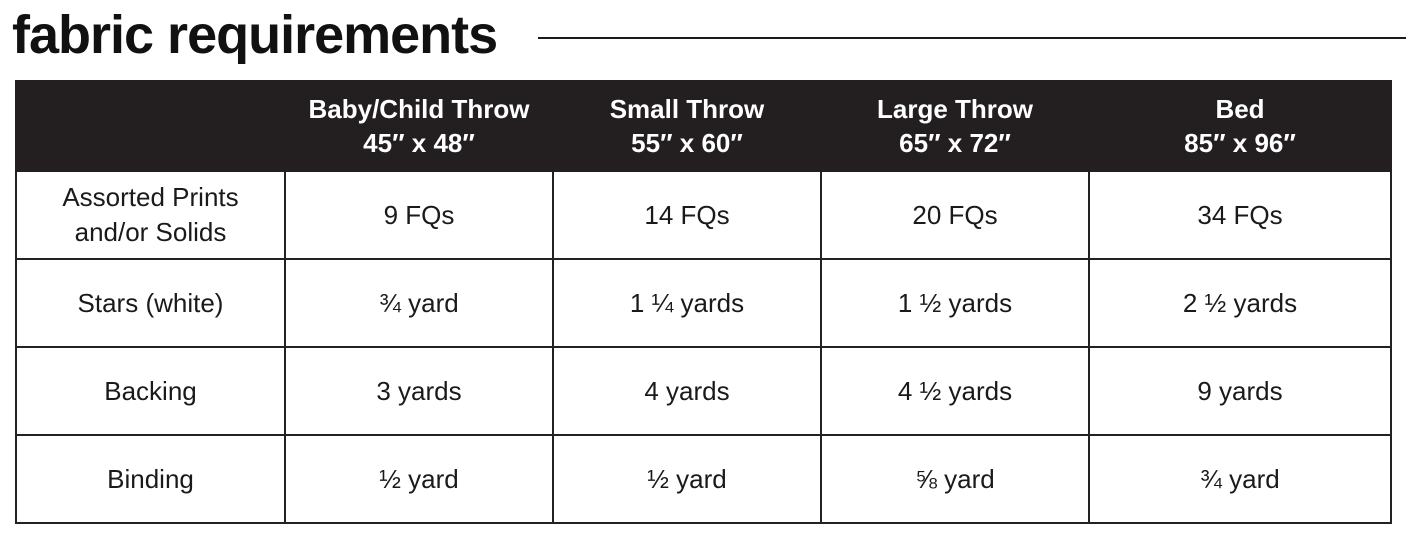 This screenshot has height=541, width=1406. Describe the element at coordinates (1240, 303) in the screenshot. I see `table-cell: 2 ½ yards` at that location.